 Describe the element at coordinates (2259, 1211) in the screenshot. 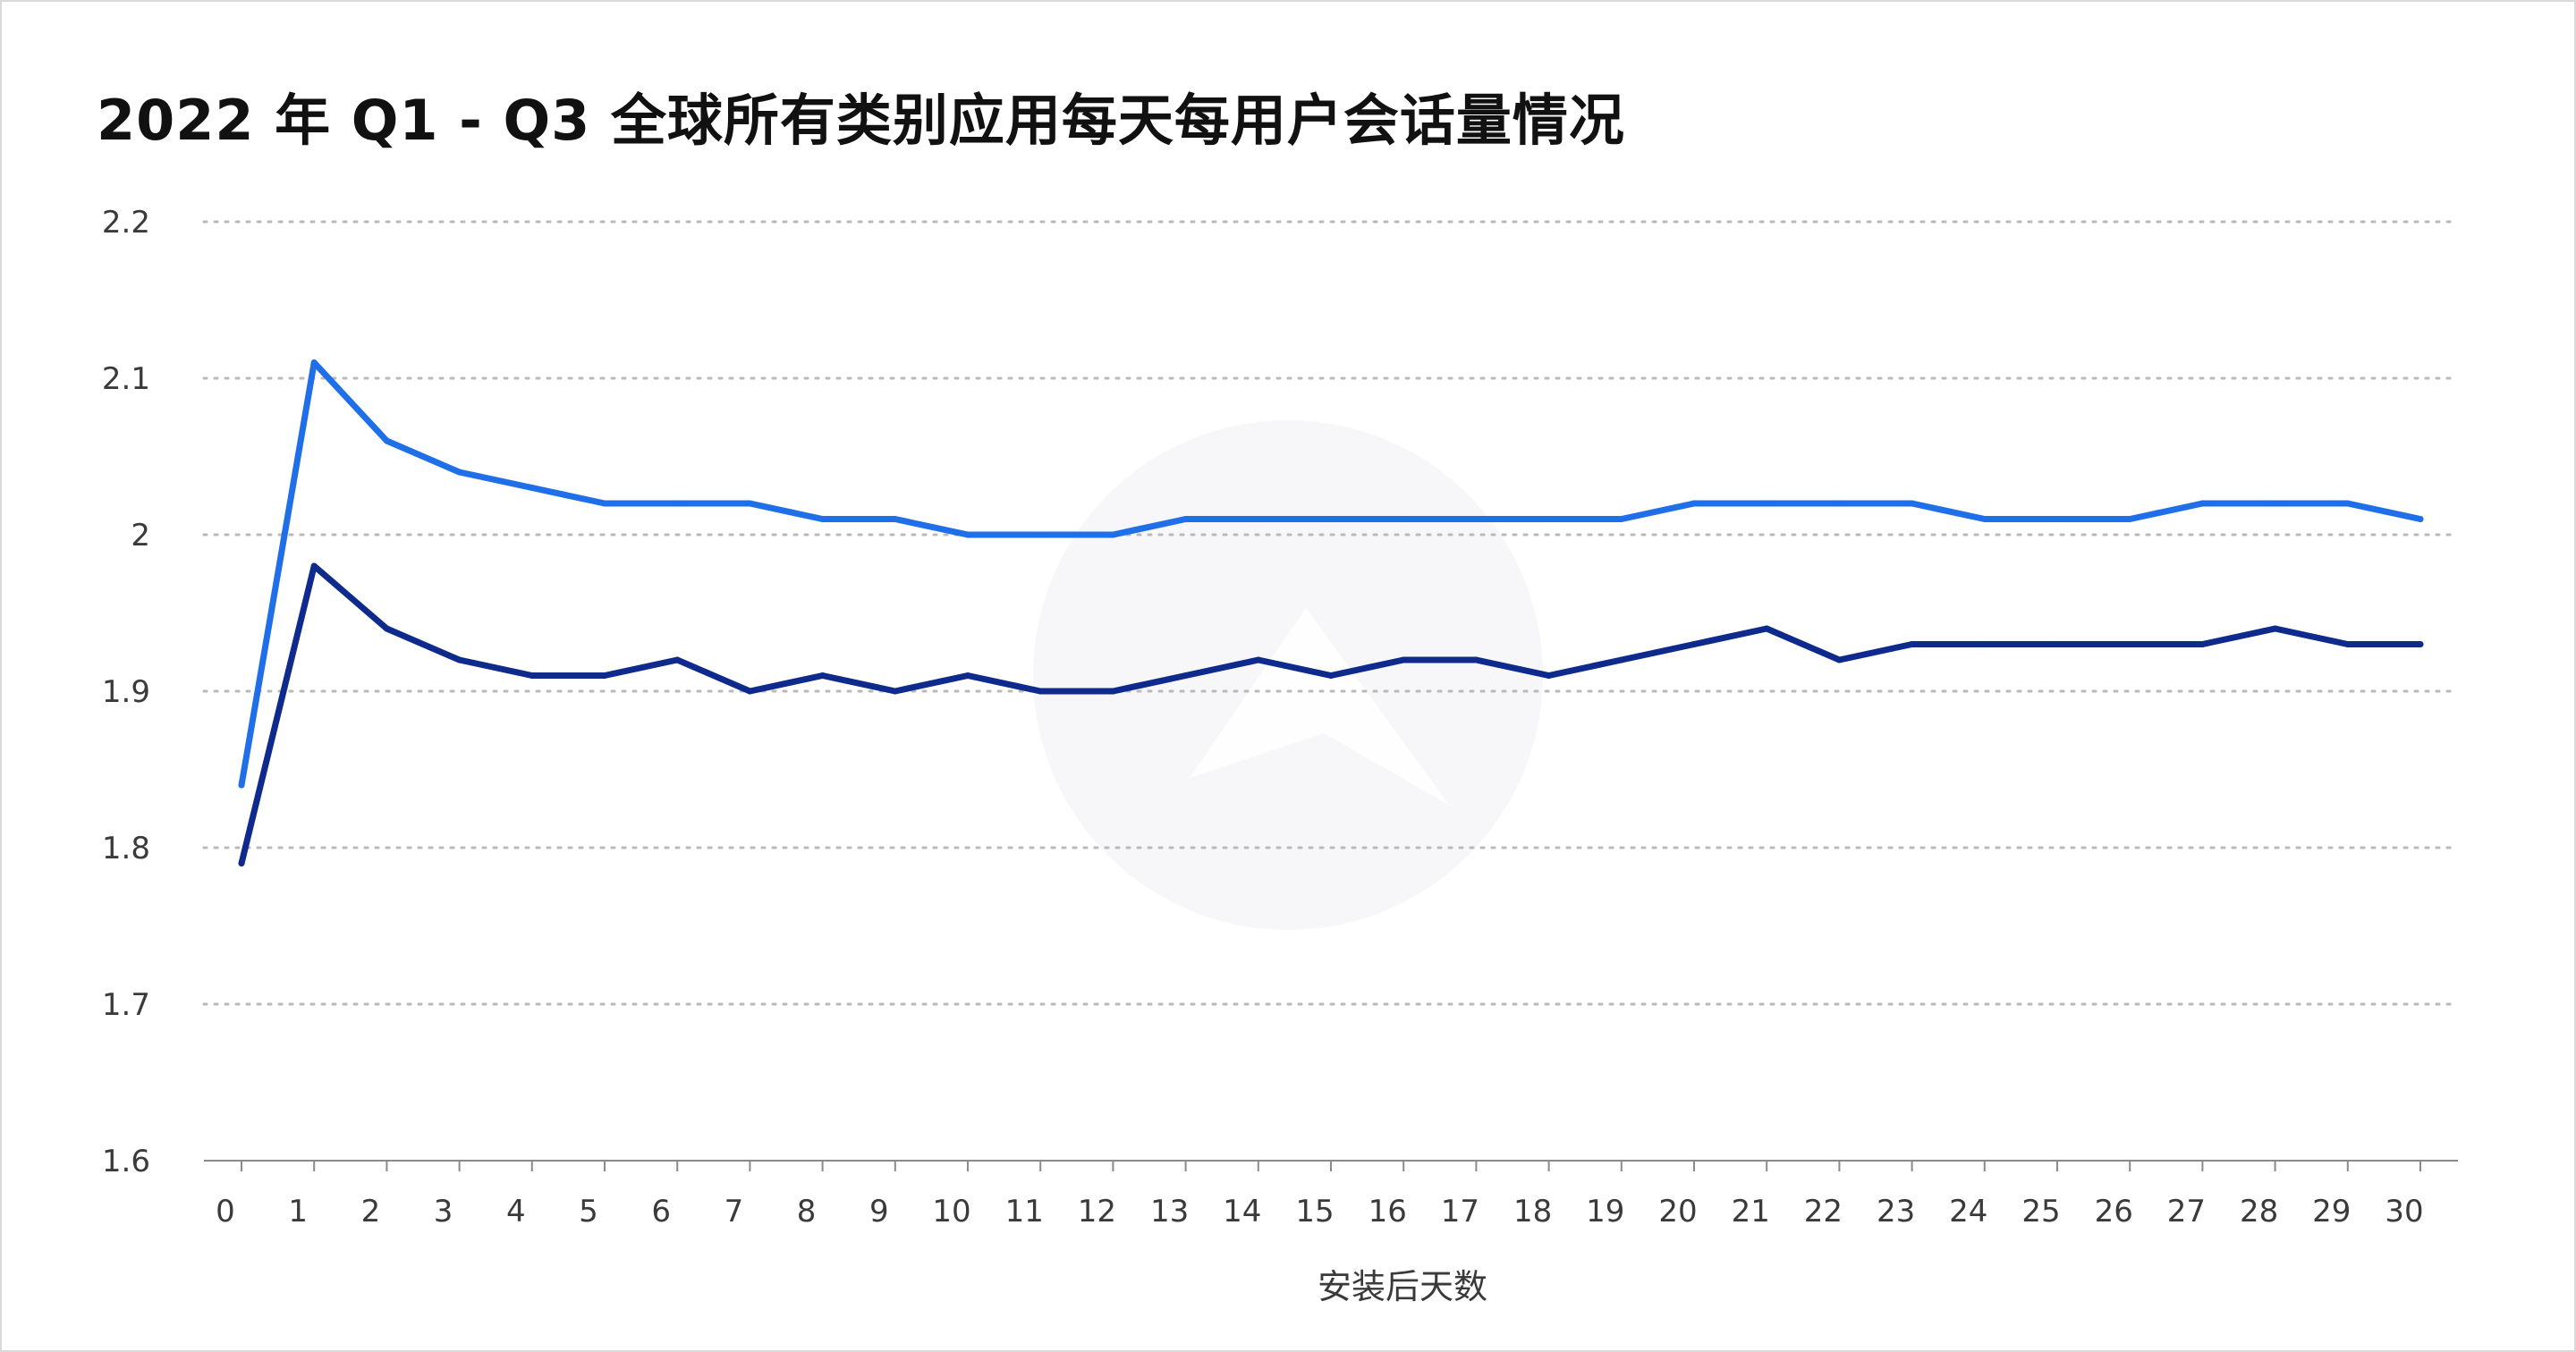

I see `x-tick-label-28: 28` at that location.